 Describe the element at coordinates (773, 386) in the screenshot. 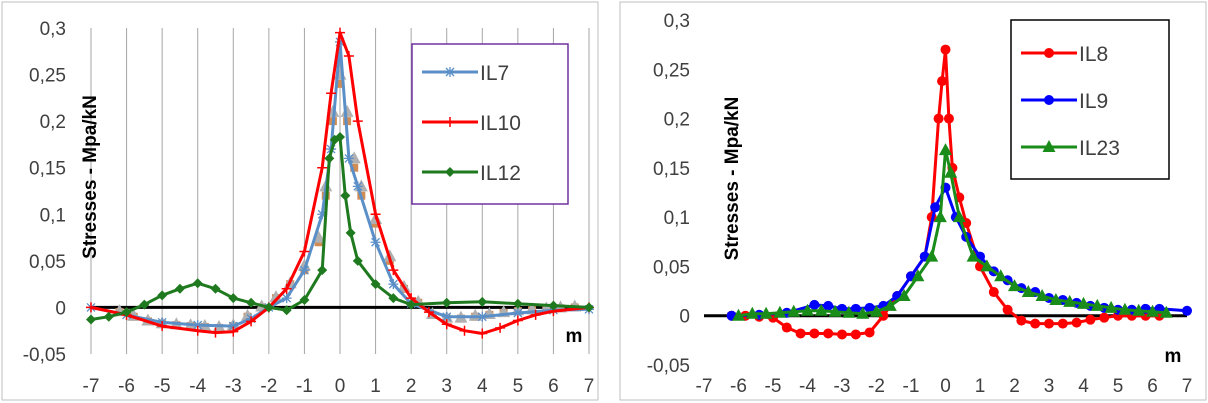

I see `right-x-tick-label: -5` at that location.